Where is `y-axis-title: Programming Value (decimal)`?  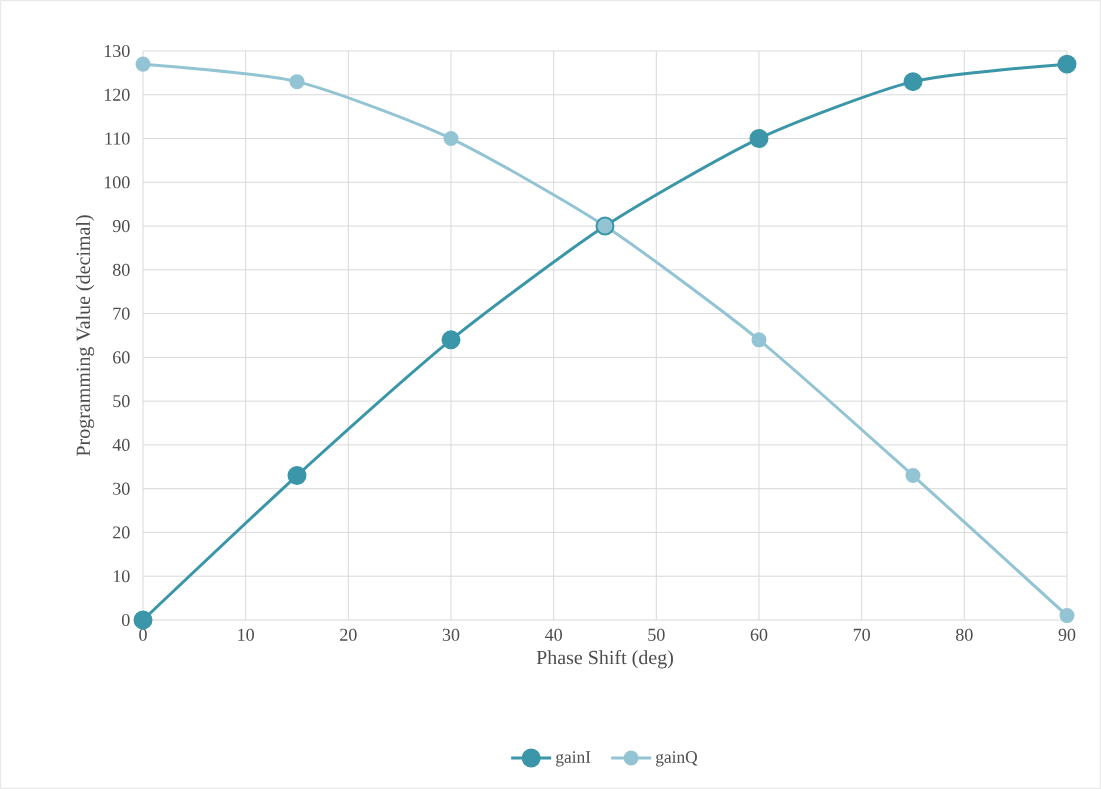 y-axis-title: Programming Value (decimal) is located at coordinates (85, 335).